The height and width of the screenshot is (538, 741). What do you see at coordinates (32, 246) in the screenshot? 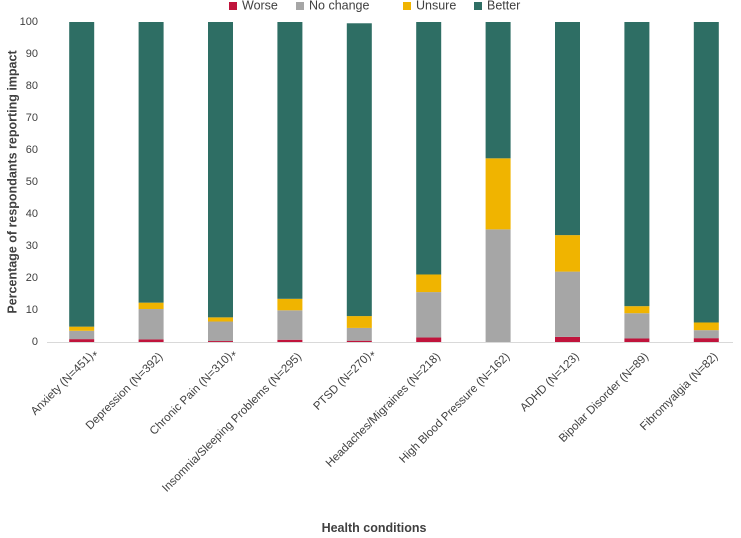
I see `y-tick-label: 30` at bounding box center [32, 246].